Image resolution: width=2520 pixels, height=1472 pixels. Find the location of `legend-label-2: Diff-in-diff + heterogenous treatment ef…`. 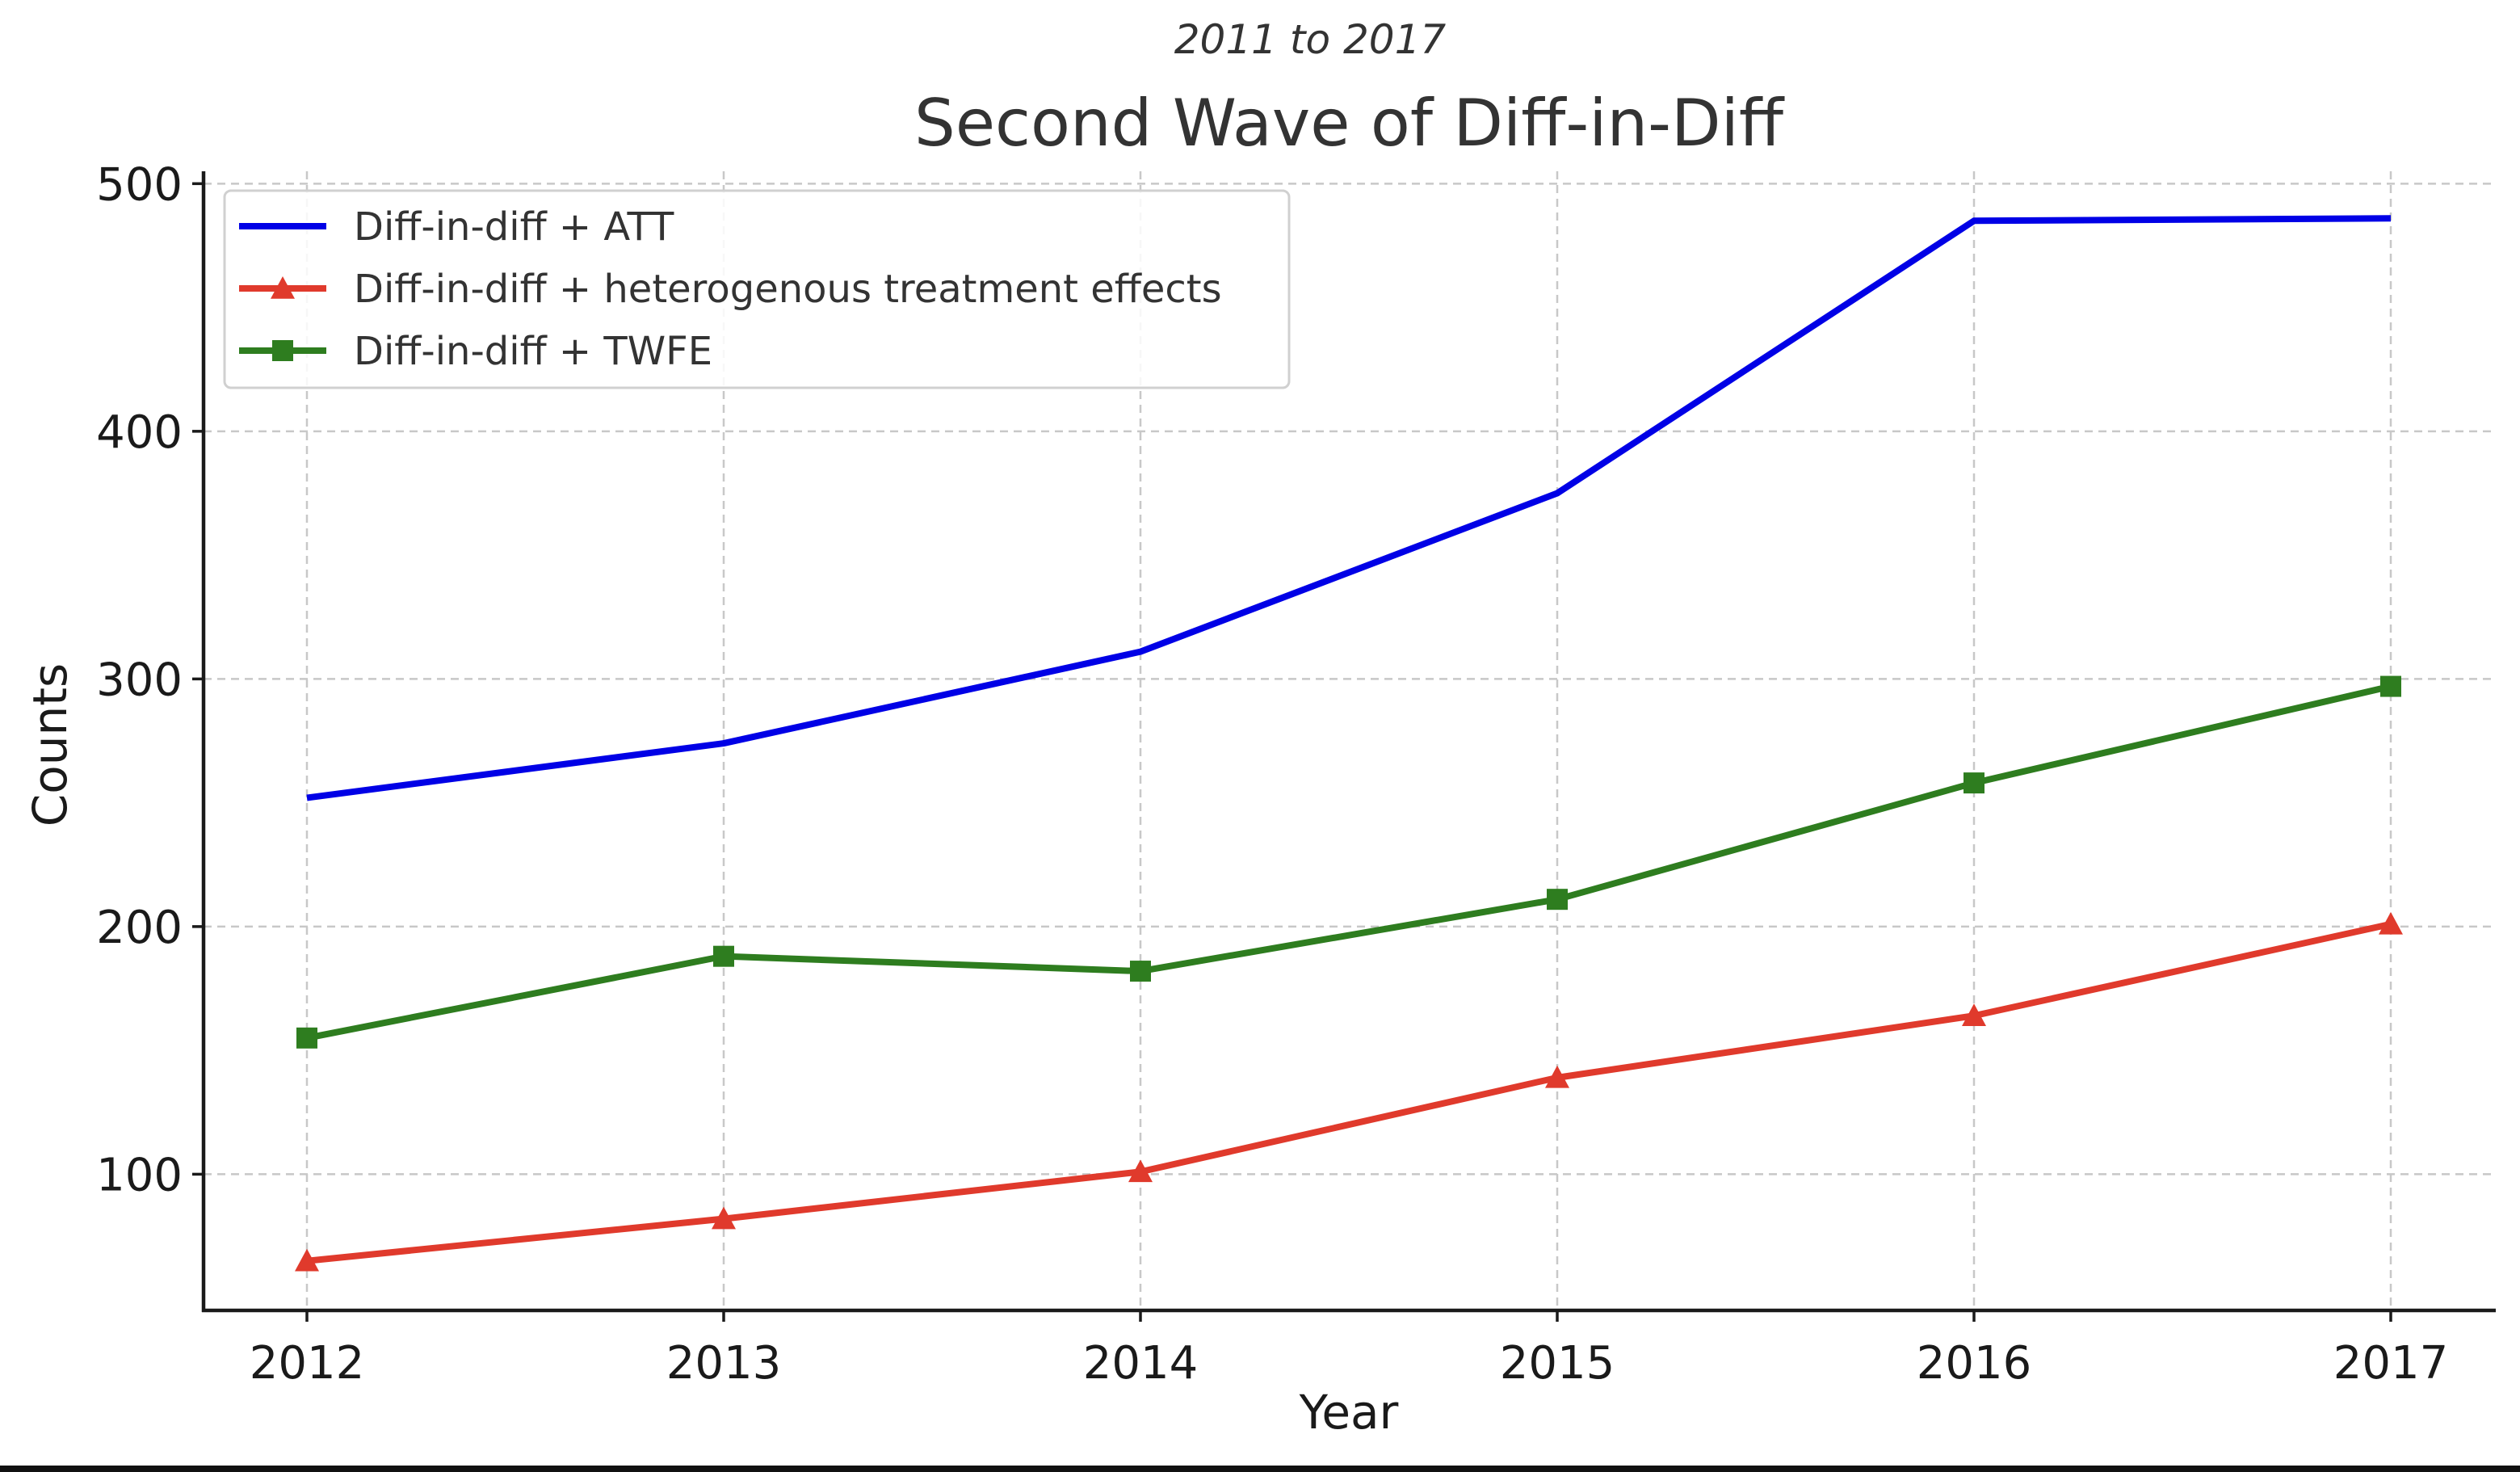

legend-label-2: Diff-in-diff + heterogenous treatment ef… is located at coordinates (788, 289).